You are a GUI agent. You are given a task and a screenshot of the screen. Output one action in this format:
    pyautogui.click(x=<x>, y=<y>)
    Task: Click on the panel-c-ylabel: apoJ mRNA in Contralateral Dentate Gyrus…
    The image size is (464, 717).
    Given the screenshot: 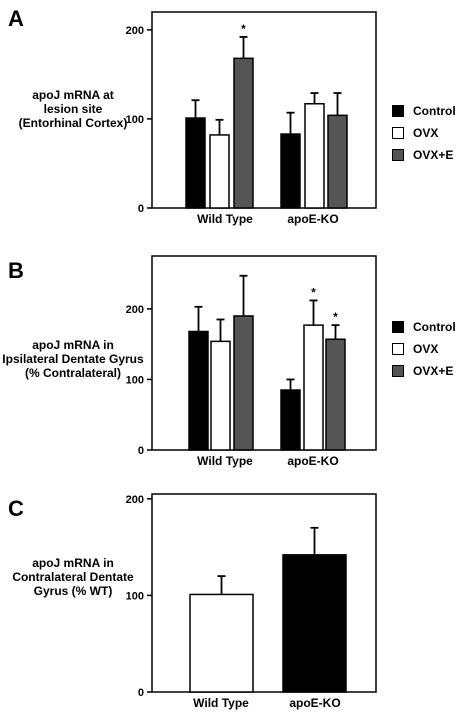 What is the action you would take?
    pyautogui.click(x=73, y=577)
    